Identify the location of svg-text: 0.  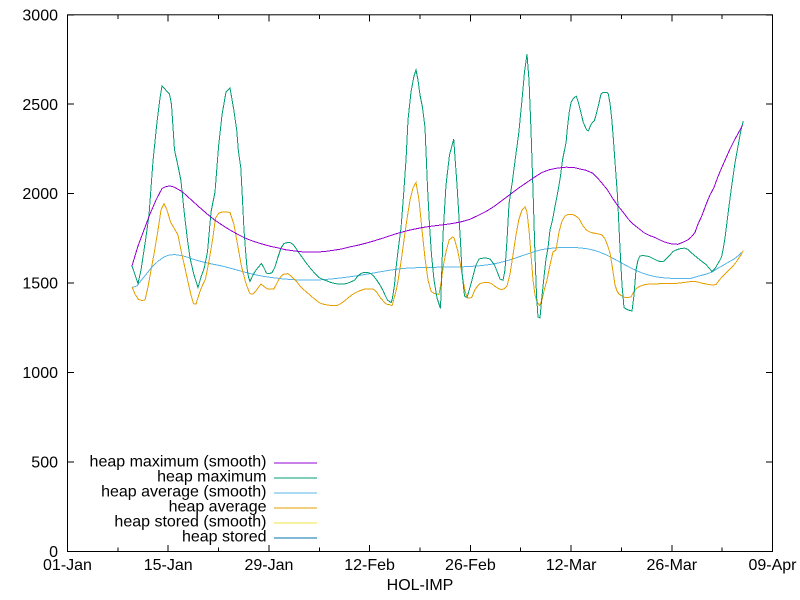
(53, 552).